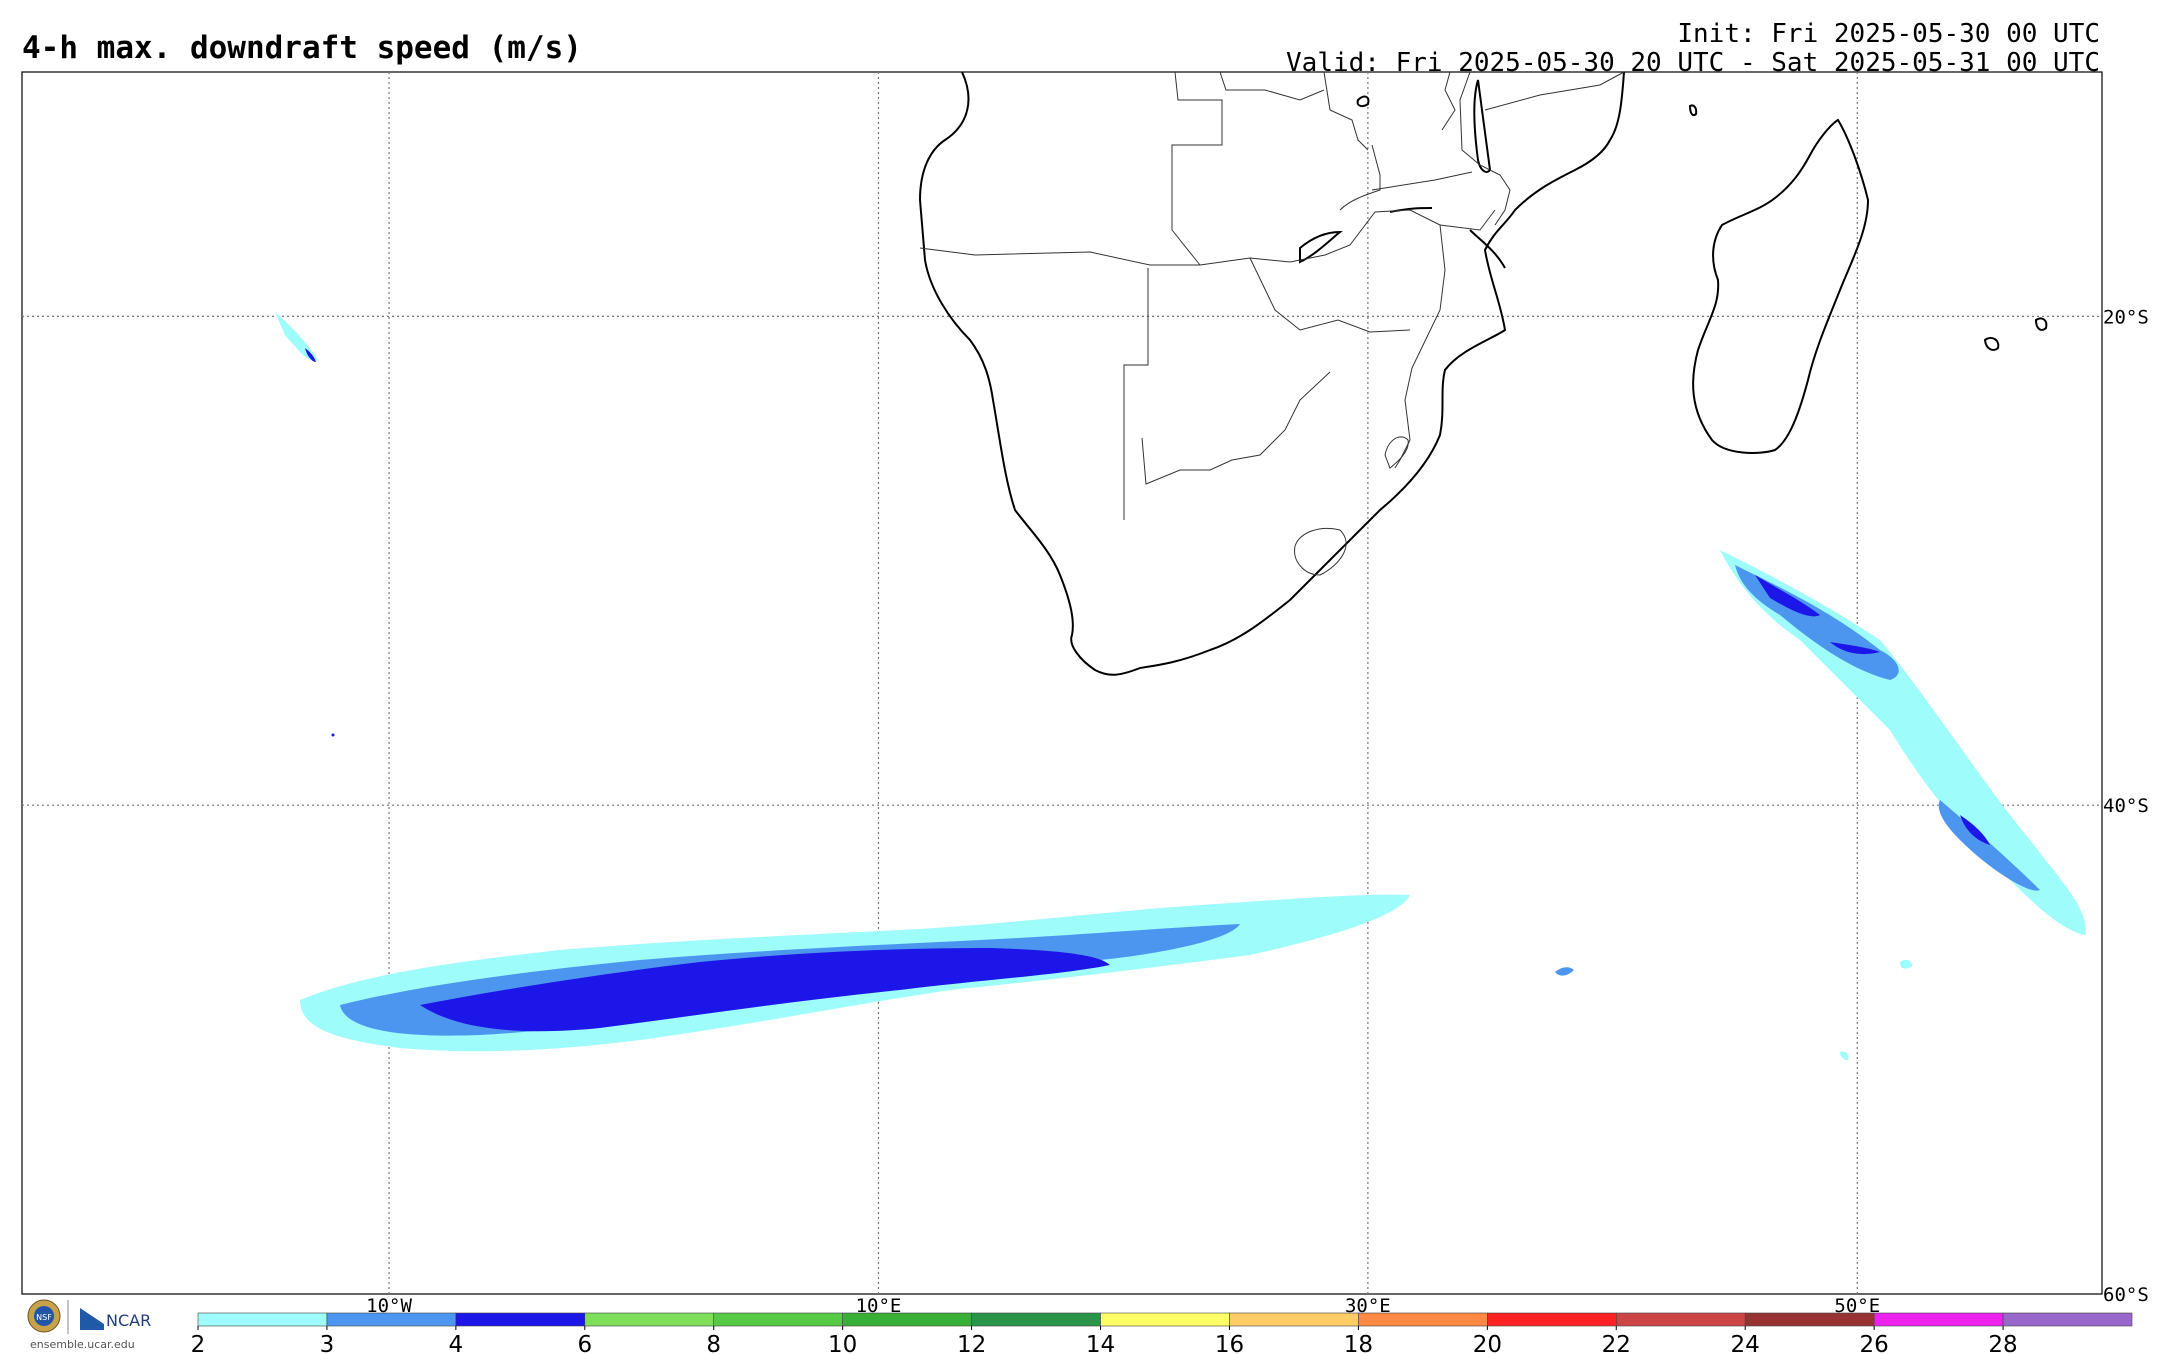 The height and width of the screenshot is (1354, 2160). I want to click on colorbar-tick-label: 20, so click(1487, 1343).